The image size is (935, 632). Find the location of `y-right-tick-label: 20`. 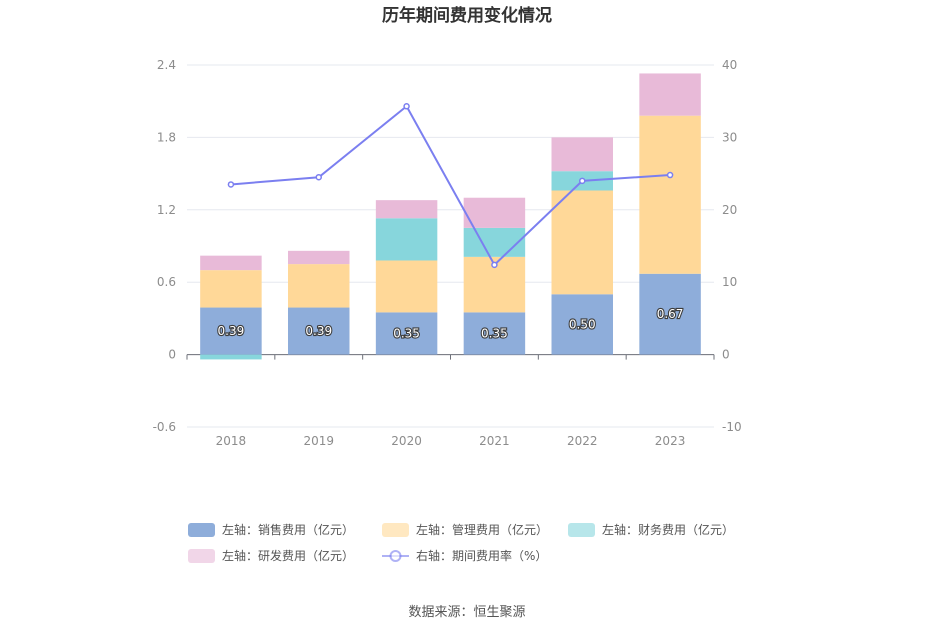

y-right-tick-label: 20 is located at coordinates (729, 210).